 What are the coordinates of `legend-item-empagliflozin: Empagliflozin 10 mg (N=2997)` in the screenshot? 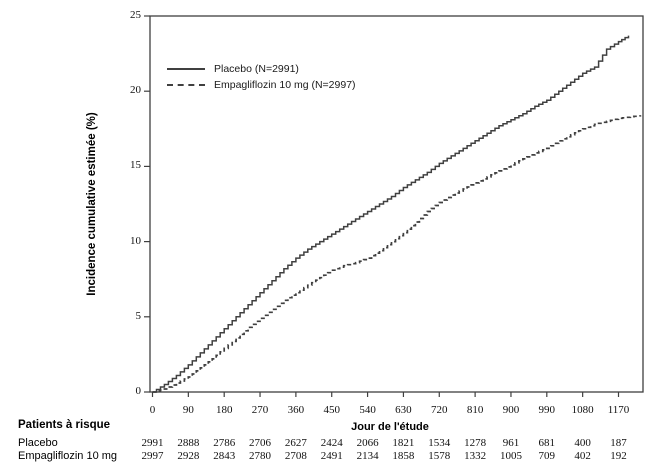 It's located at (261, 85).